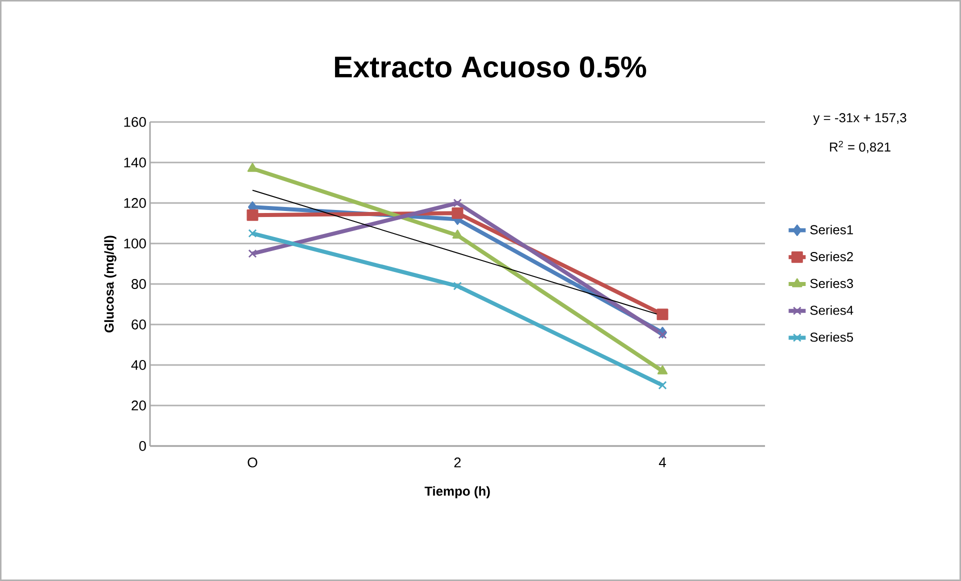 The image size is (961, 581). I want to click on text: y = -31x + 157,3, so click(859, 119).